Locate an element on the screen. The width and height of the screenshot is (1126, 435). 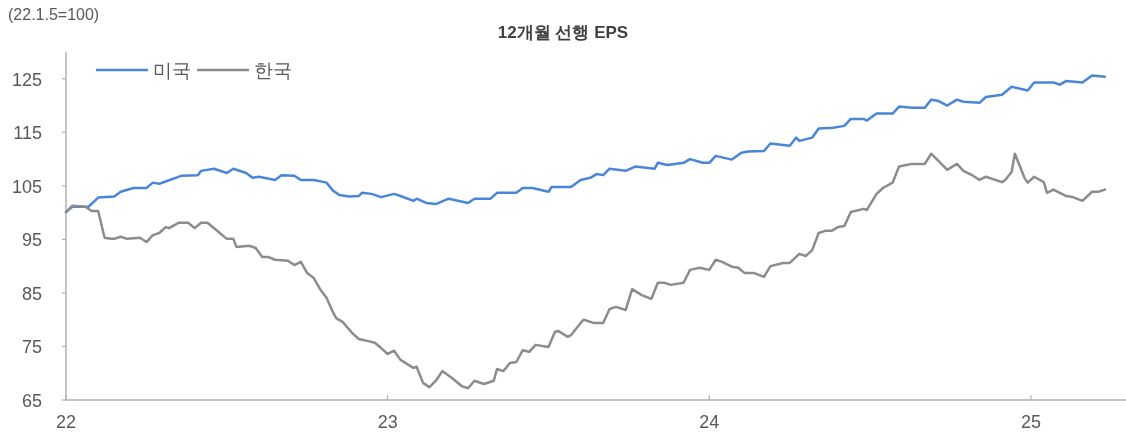
legend-label: 미국 is located at coordinates (172, 70).